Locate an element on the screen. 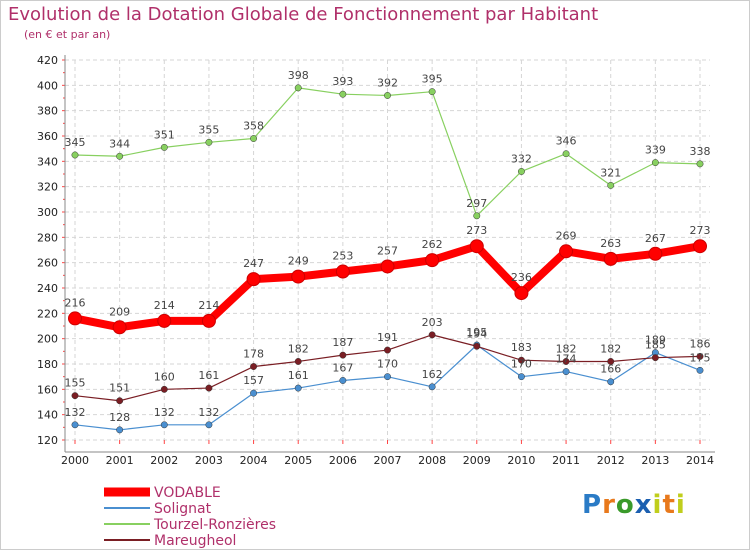  data-label-Tourzel-Ronzières-2002: 351 is located at coordinates (164, 134).